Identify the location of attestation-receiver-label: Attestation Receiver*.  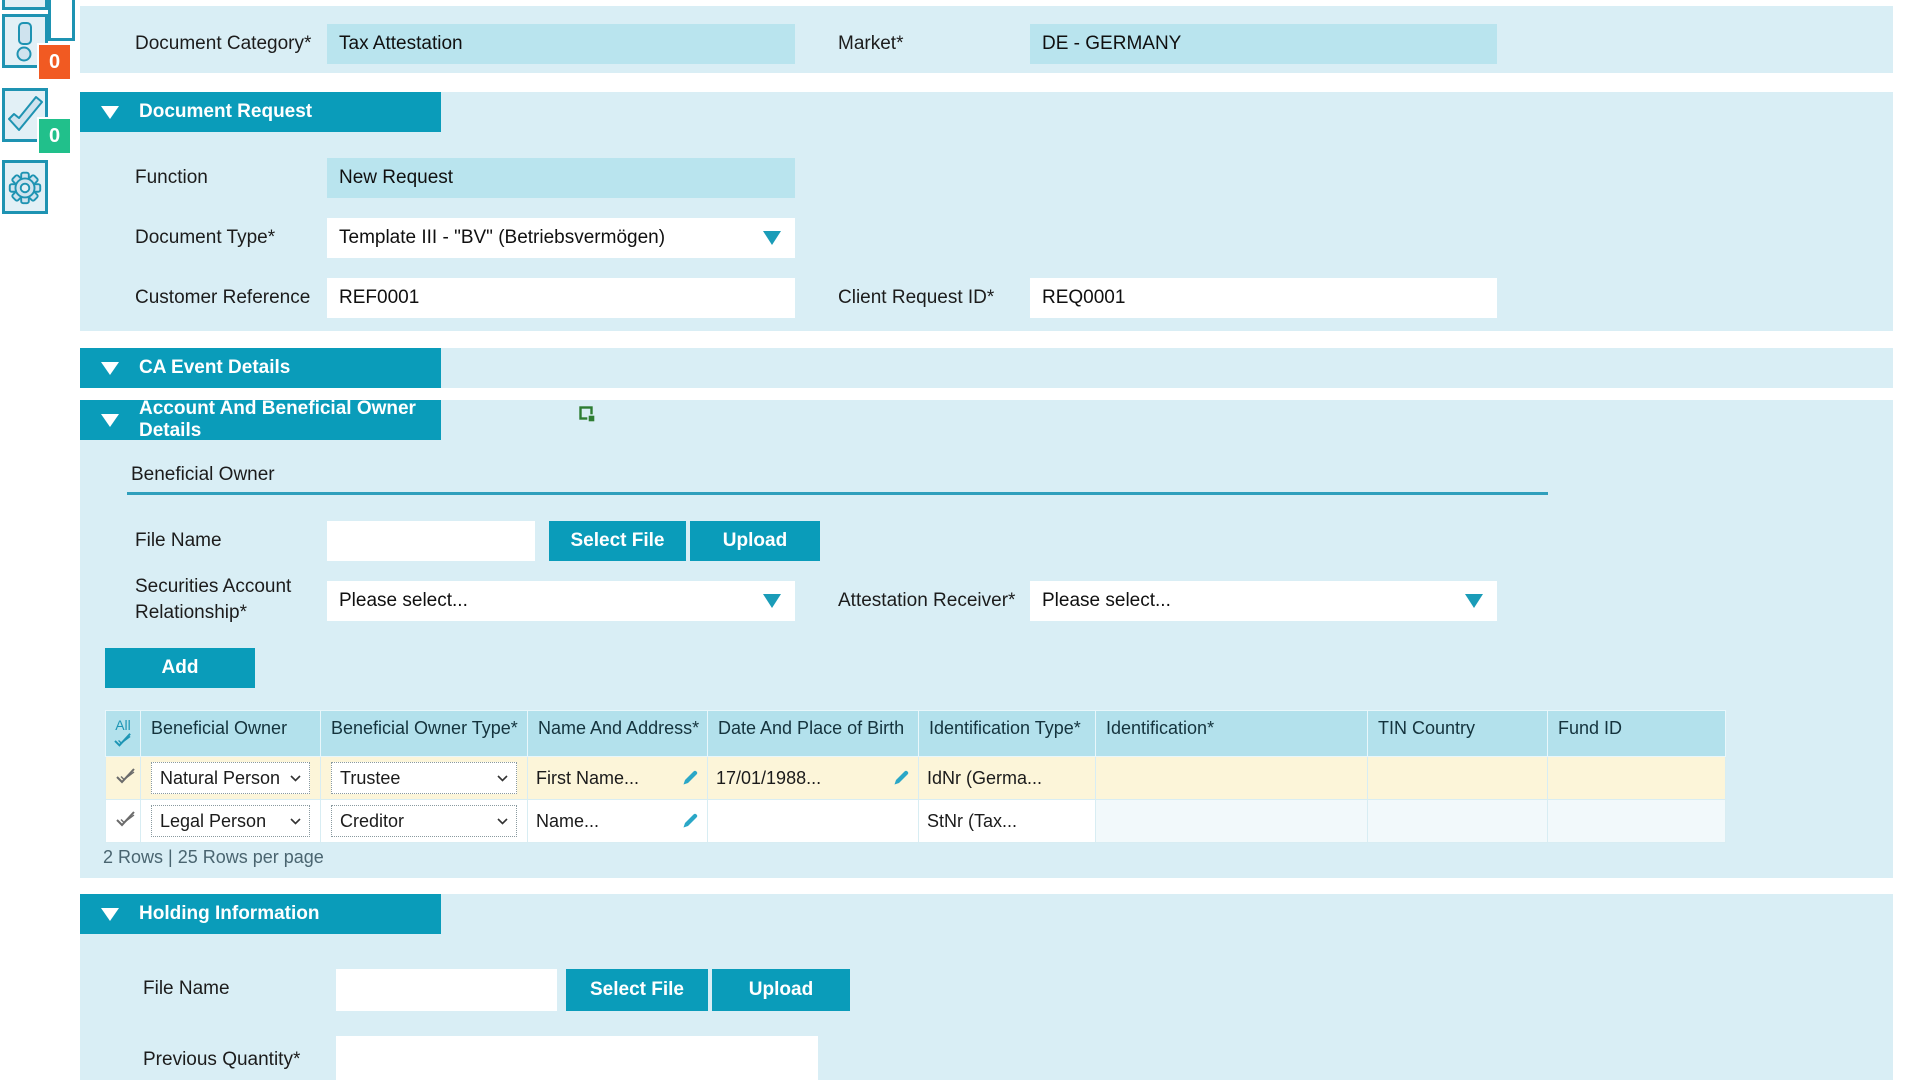
(927, 600).